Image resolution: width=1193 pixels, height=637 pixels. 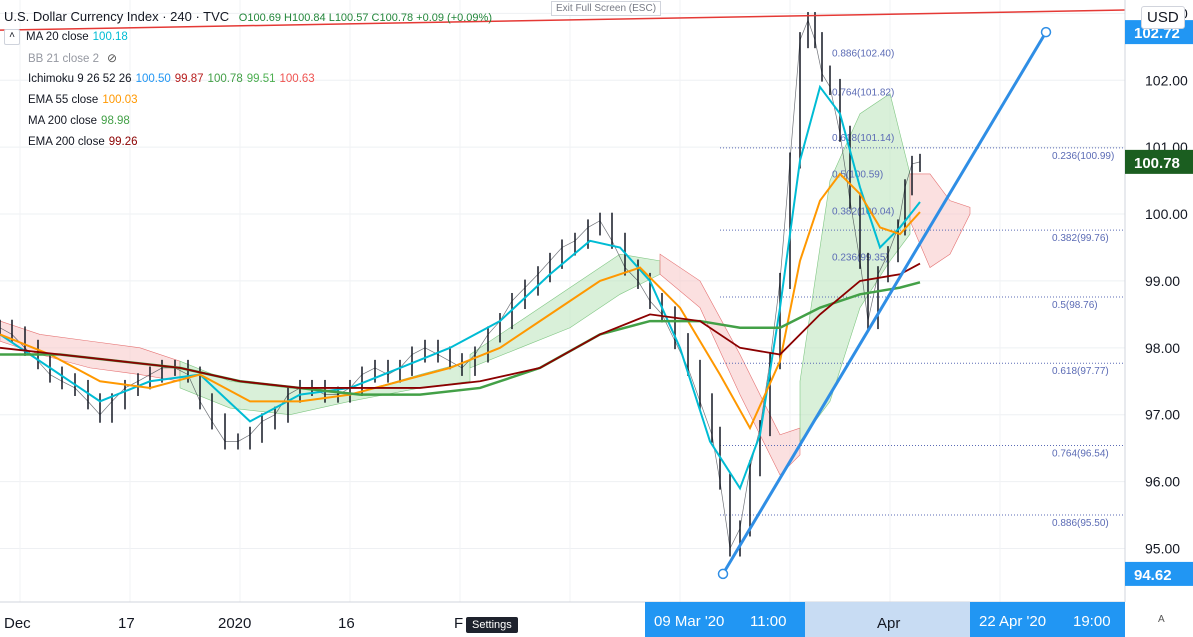 I want to click on time-highlight-label: 09 Mar '20, so click(x=689, y=621).